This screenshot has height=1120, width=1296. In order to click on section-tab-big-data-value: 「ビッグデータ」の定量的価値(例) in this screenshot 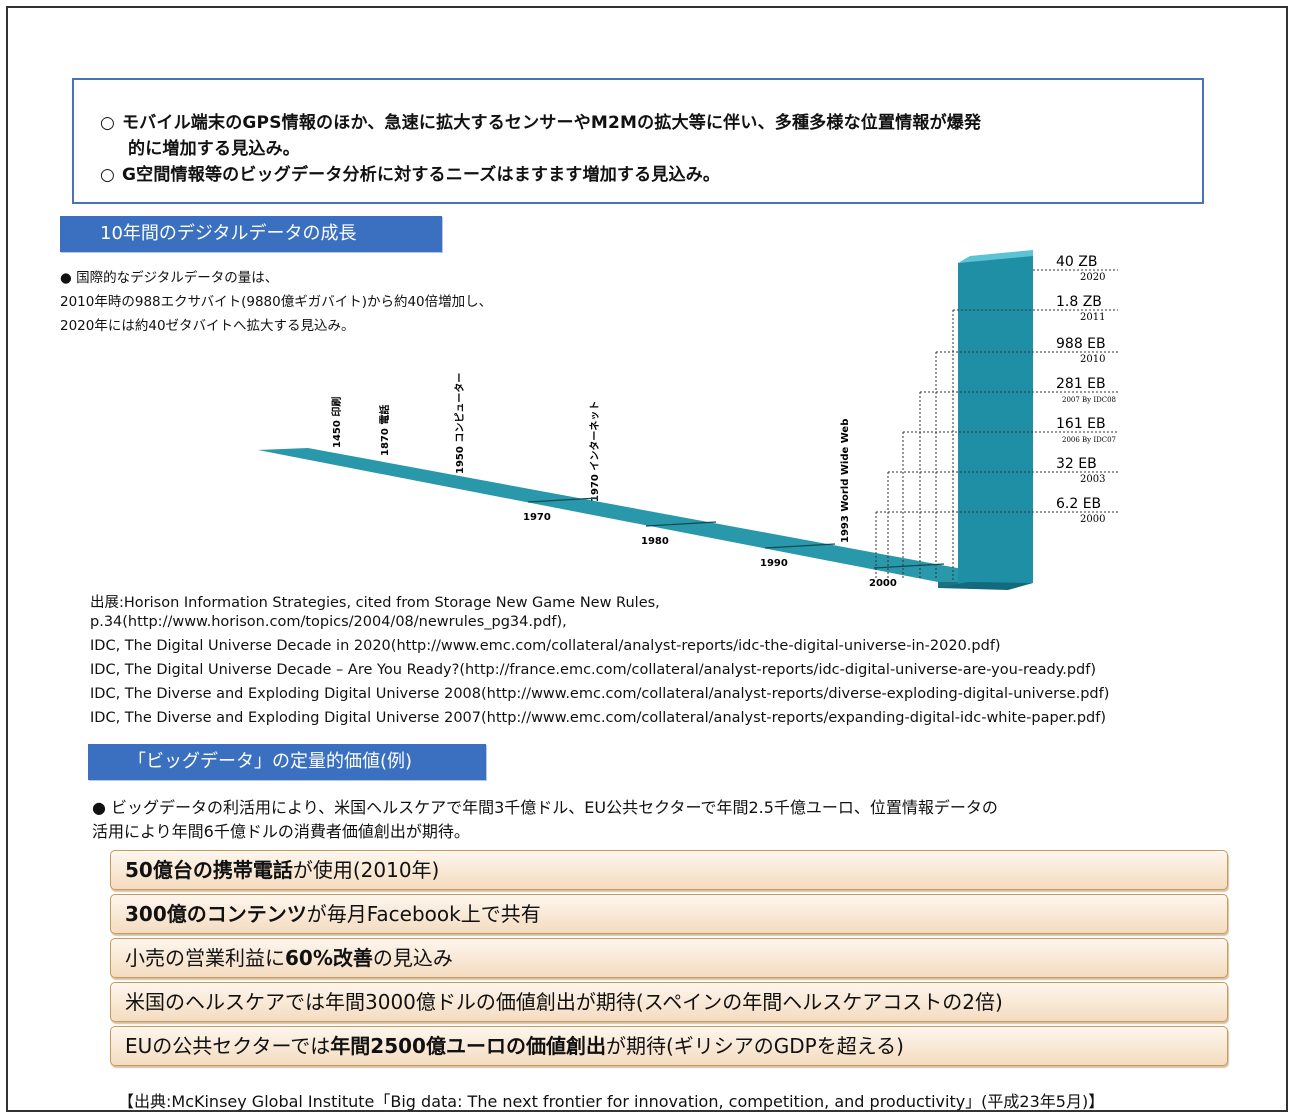, I will do `click(287, 762)`.